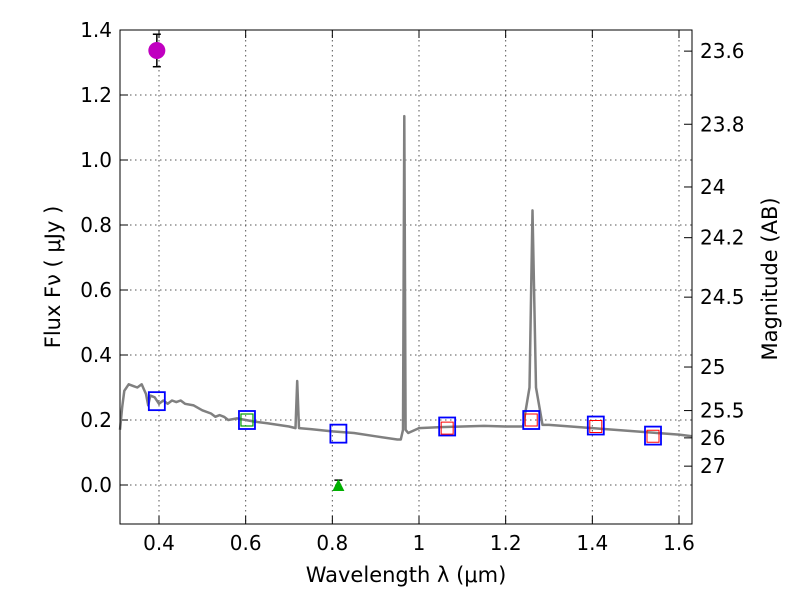  I want to click on mag-tick-label: 24.5, so click(722, 297).